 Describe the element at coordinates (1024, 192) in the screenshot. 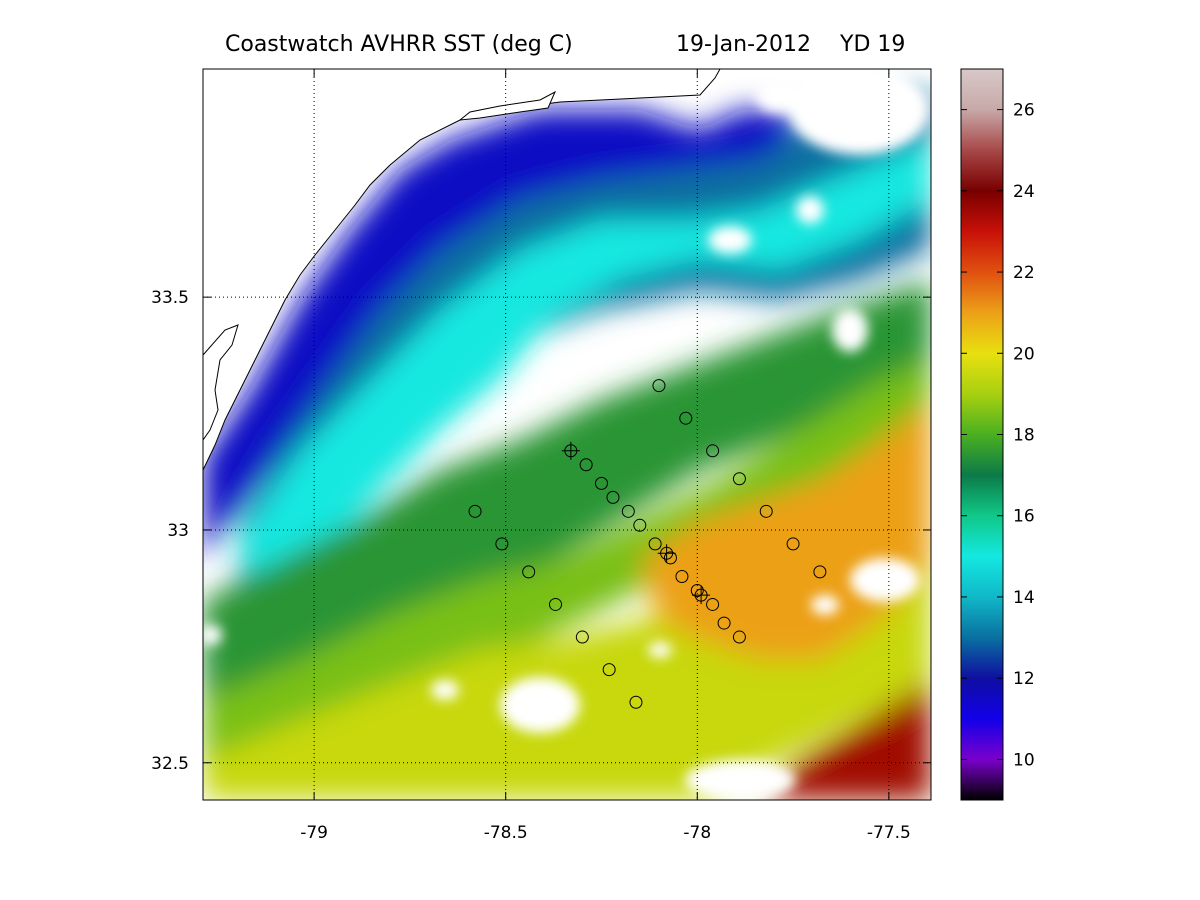

I see `colorbar-tick-label: 24` at that location.